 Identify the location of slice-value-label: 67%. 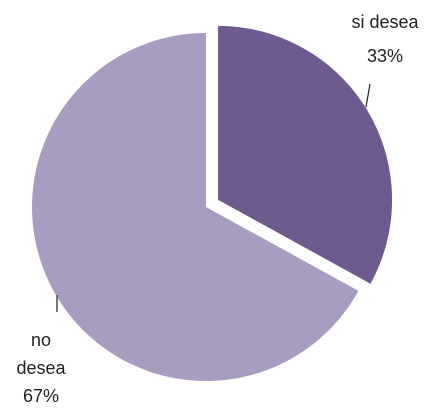
(41, 396).